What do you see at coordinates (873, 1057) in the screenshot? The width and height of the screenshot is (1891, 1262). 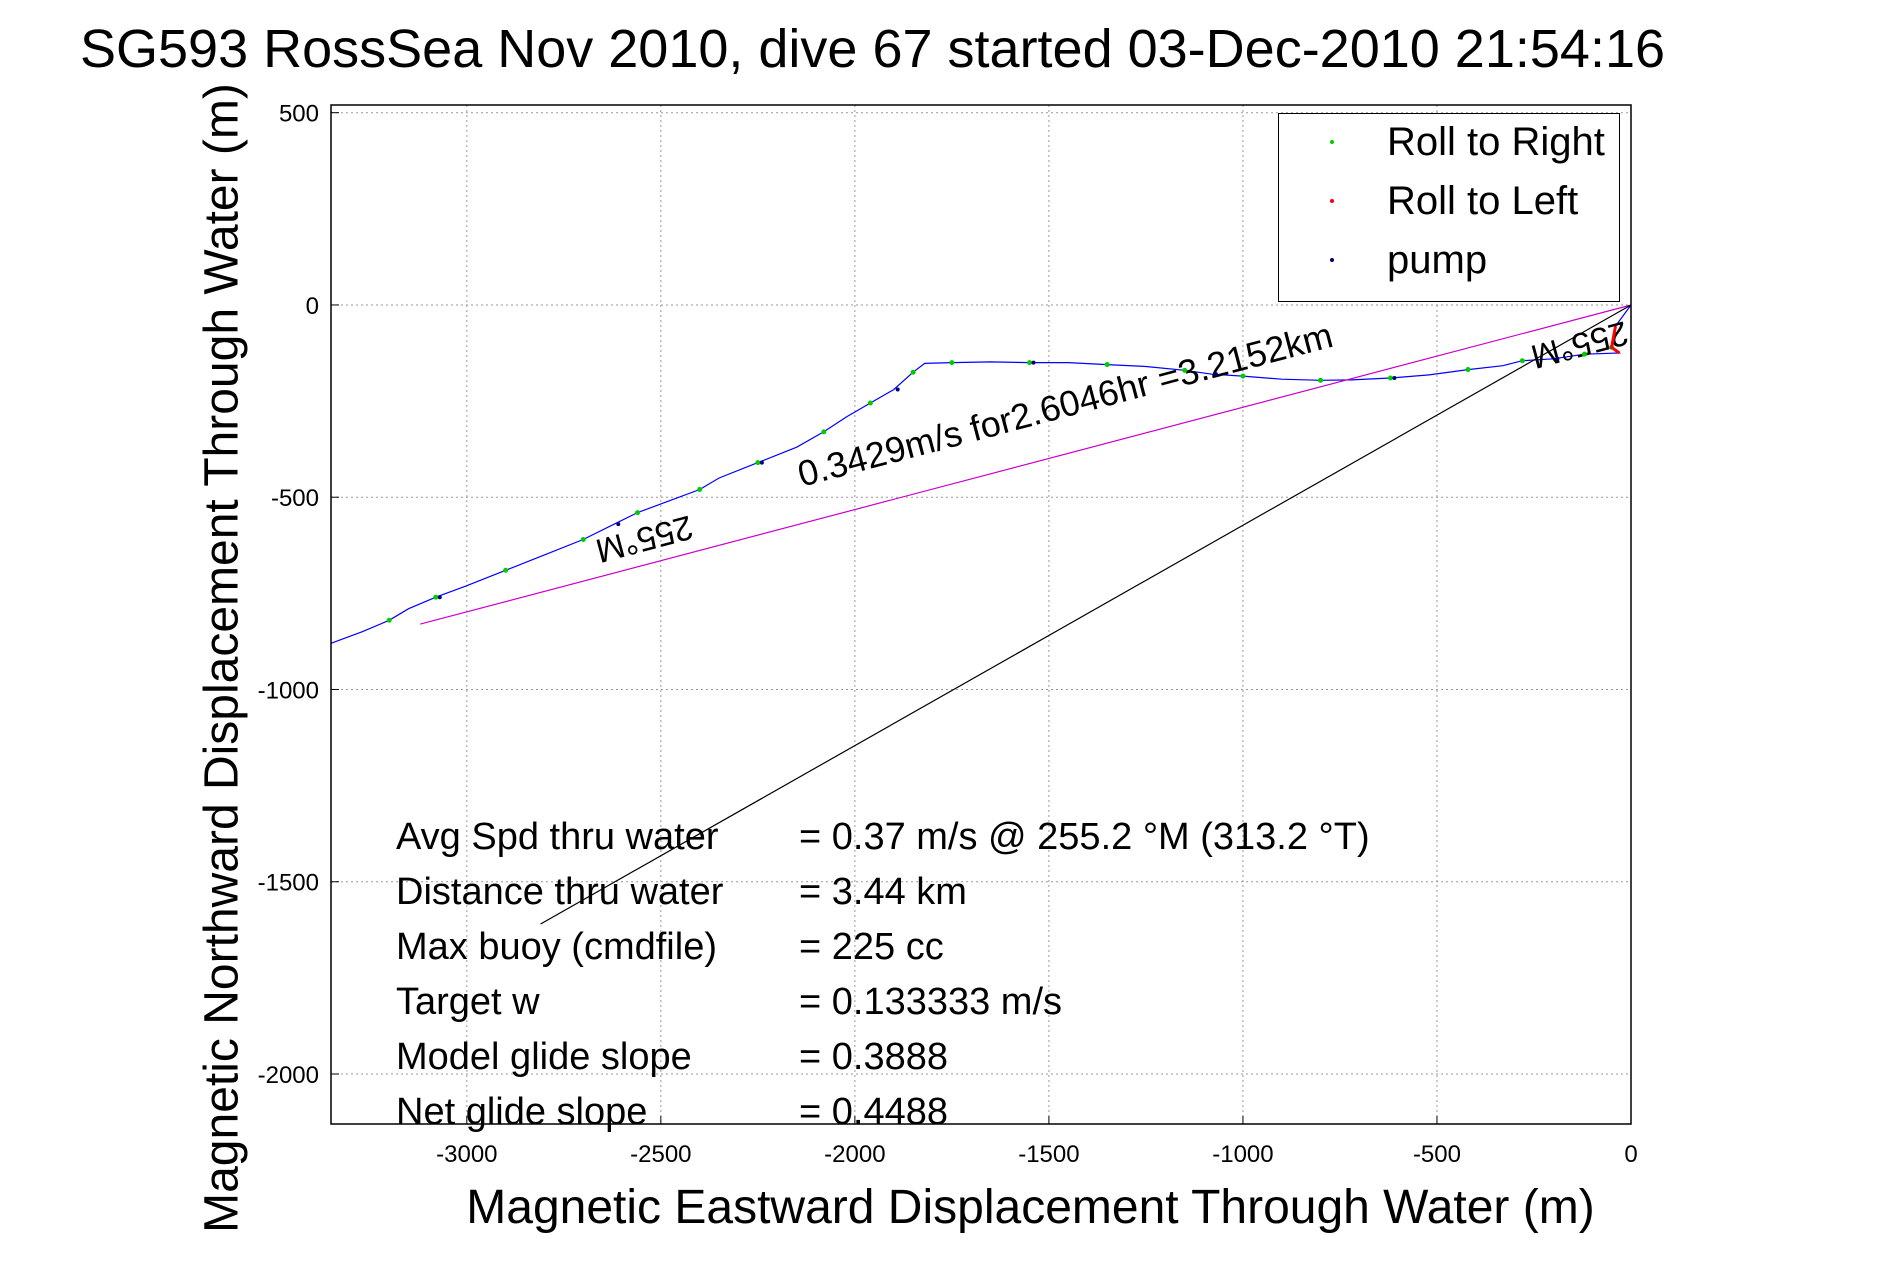 I see `stat-value: = 0.3888` at bounding box center [873, 1057].